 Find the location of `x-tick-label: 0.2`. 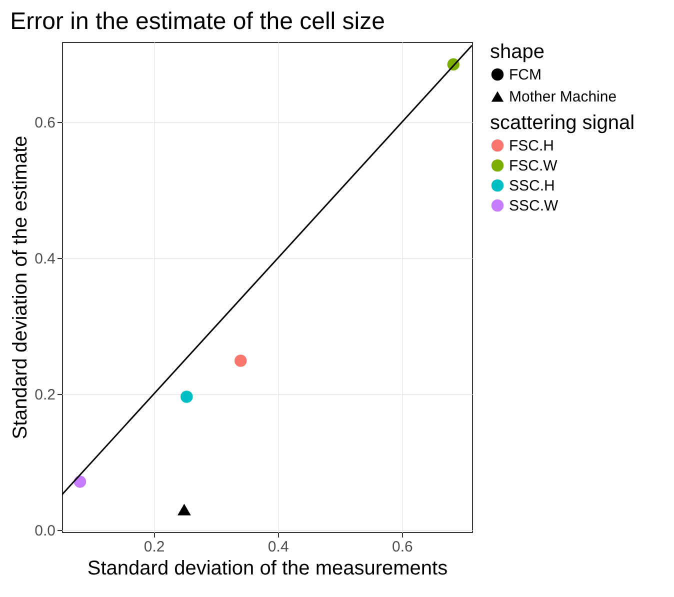

x-tick-label: 0.2 is located at coordinates (154, 547).